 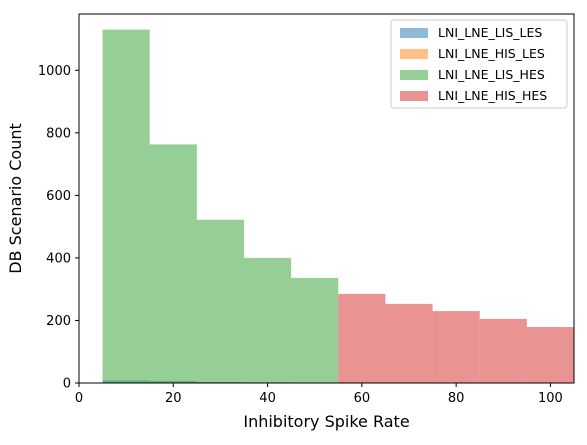 What do you see at coordinates (67, 384) in the screenshot?
I see `y-tick-label: 0` at bounding box center [67, 384].